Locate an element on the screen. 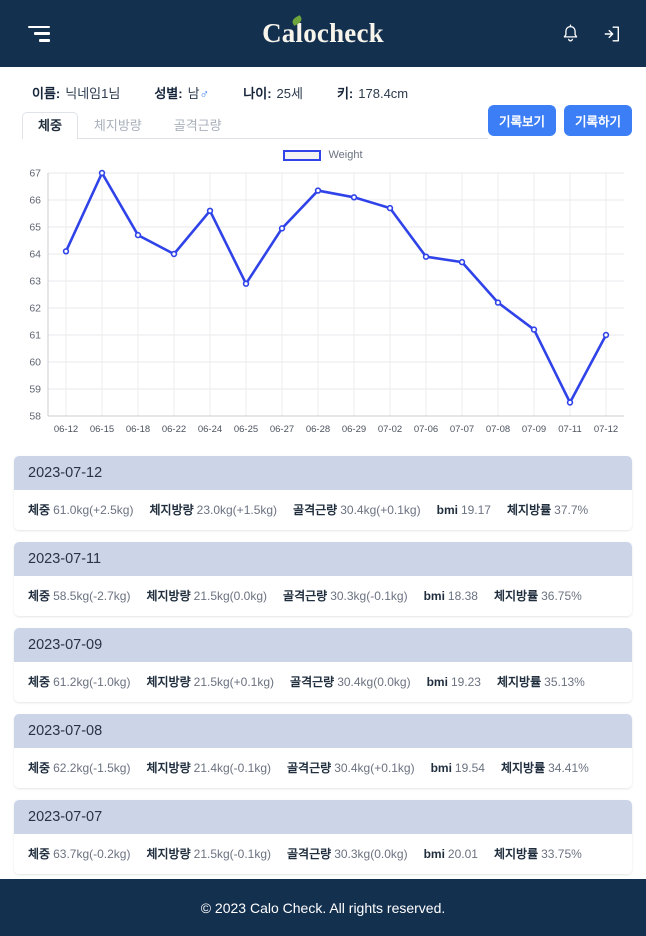  app-logo-text: Calocheck is located at coordinates (323, 33).